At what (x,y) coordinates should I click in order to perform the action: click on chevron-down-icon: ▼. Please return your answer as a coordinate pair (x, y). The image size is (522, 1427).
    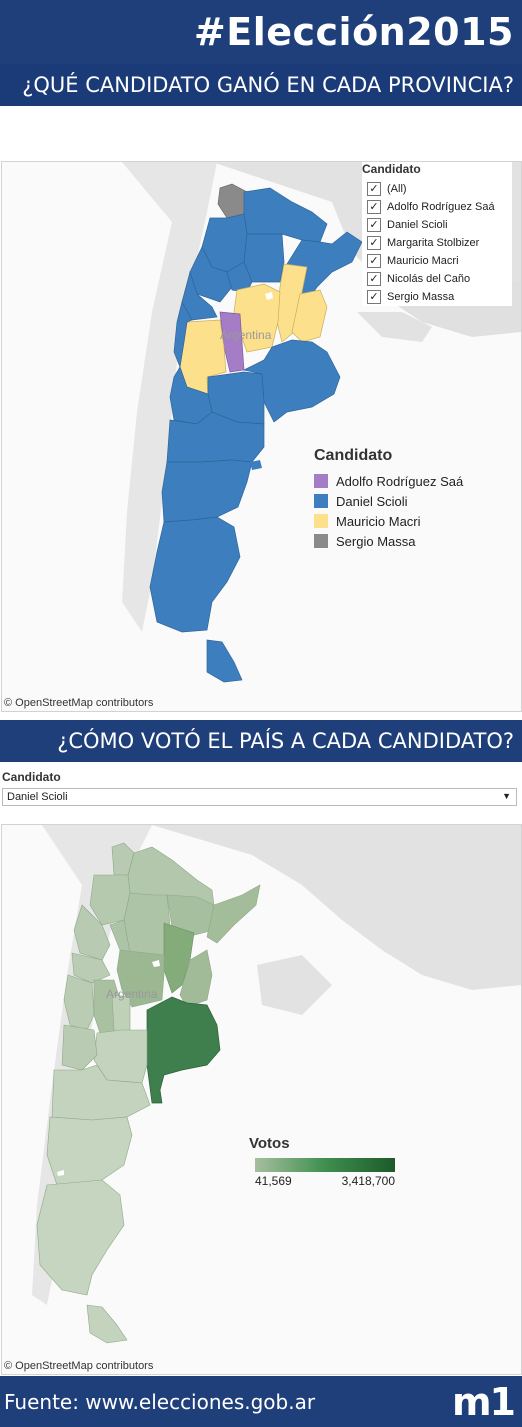
    Looking at the image, I should click on (506, 796).